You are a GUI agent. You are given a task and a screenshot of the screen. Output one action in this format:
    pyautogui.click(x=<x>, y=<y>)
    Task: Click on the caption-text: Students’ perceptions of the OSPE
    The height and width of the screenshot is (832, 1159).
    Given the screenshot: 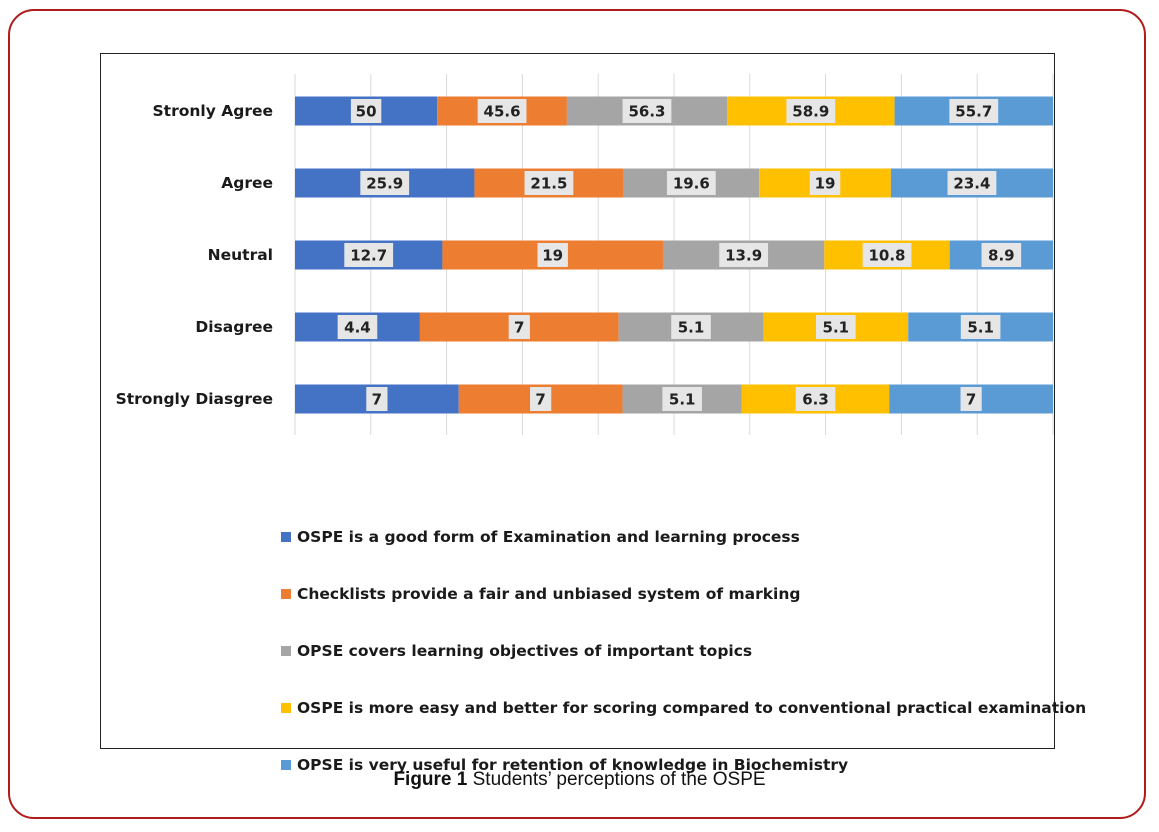 What is the action you would take?
    pyautogui.click(x=619, y=779)
    